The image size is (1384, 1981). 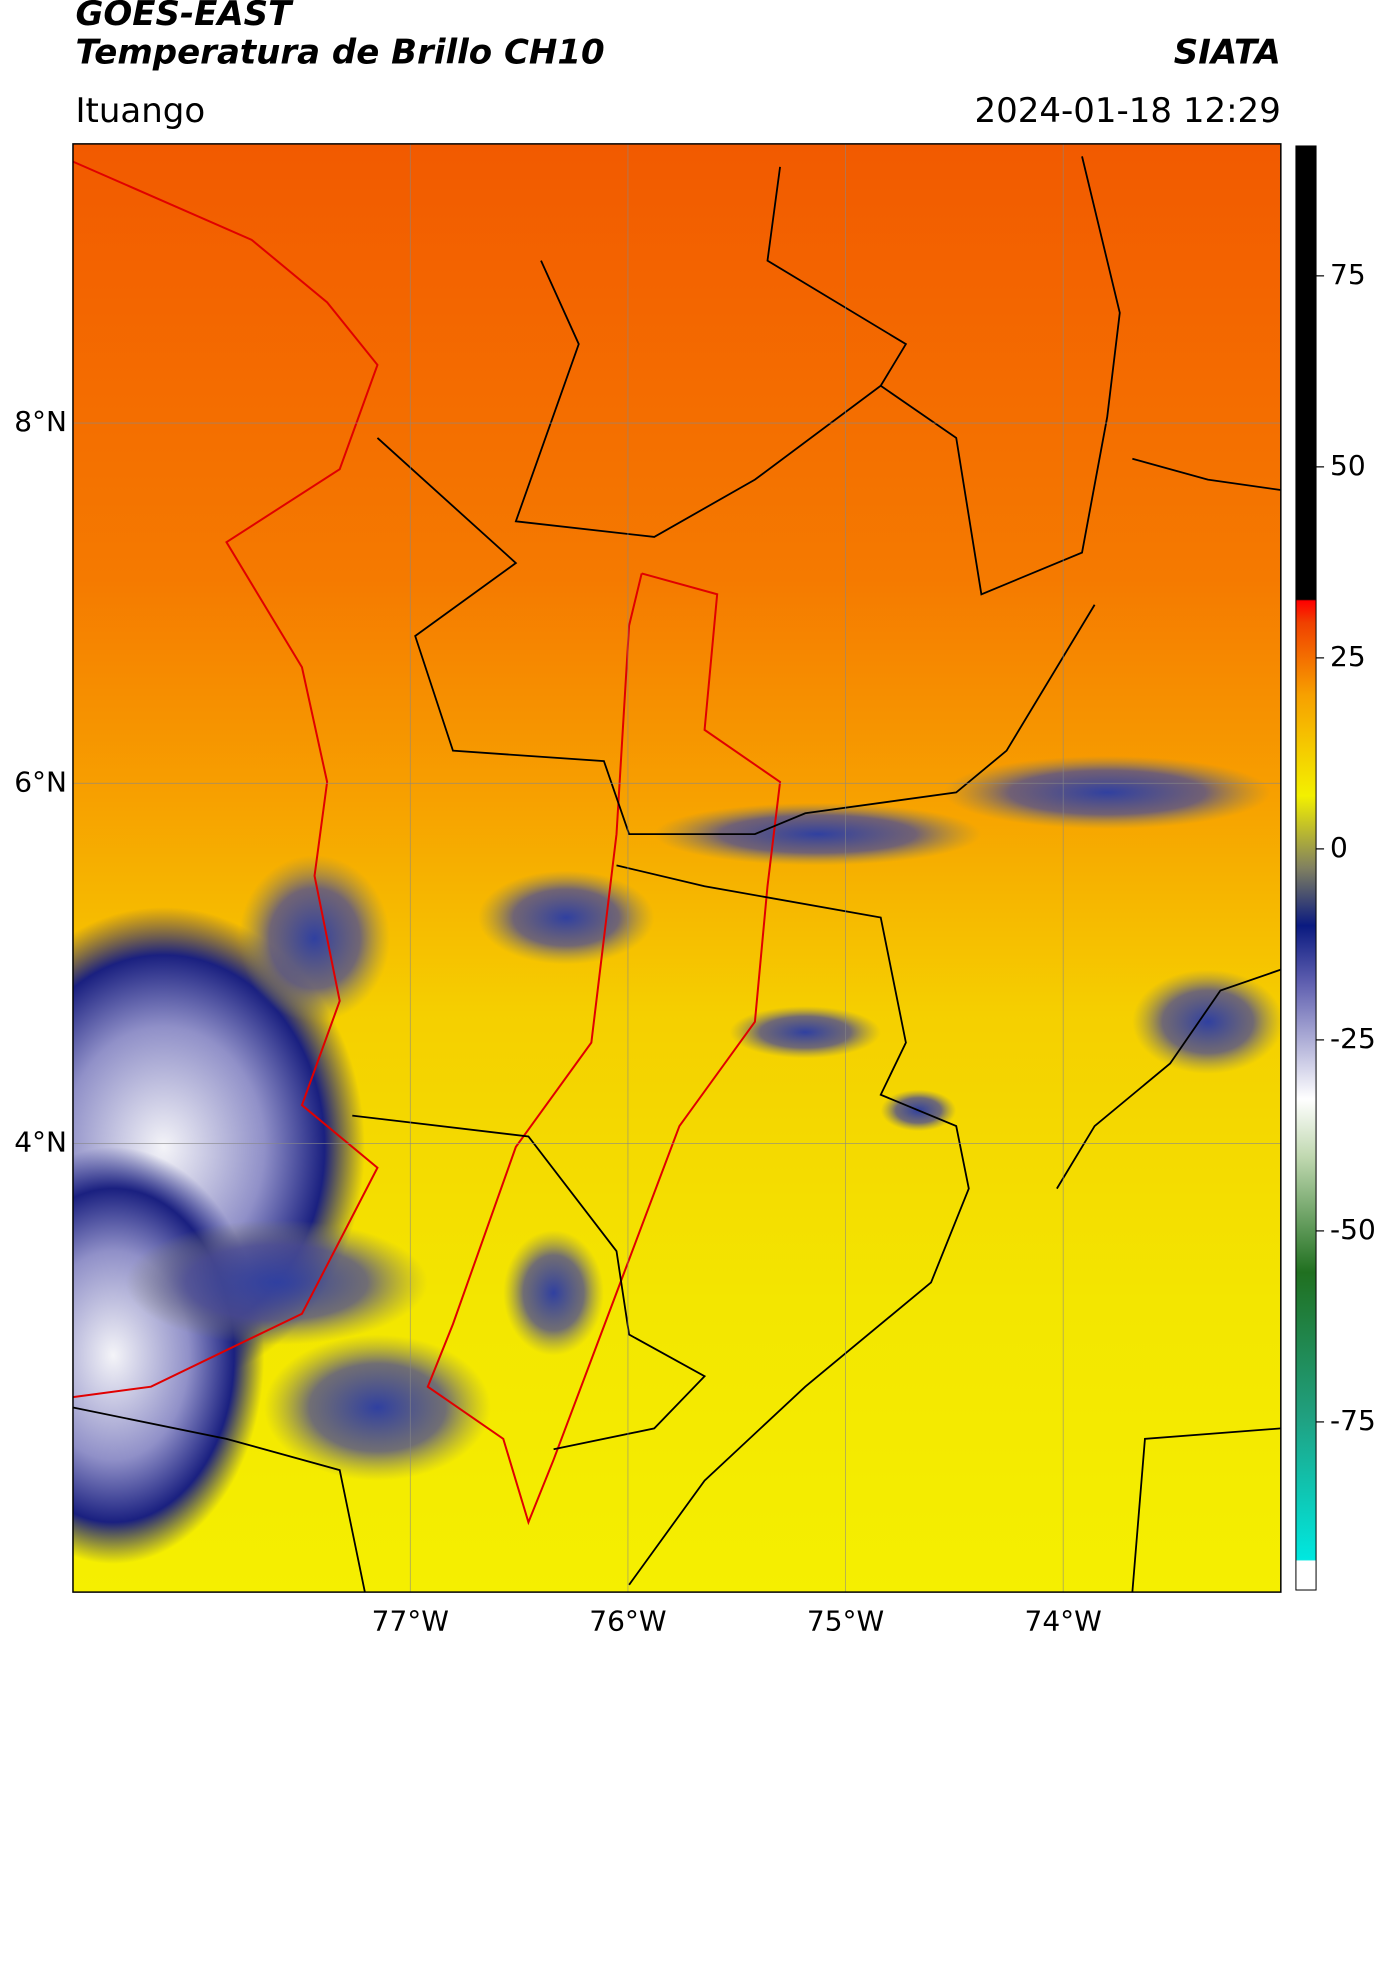 I want to click on colorbar-tick-label: 25, so click(x=1348, y=656).